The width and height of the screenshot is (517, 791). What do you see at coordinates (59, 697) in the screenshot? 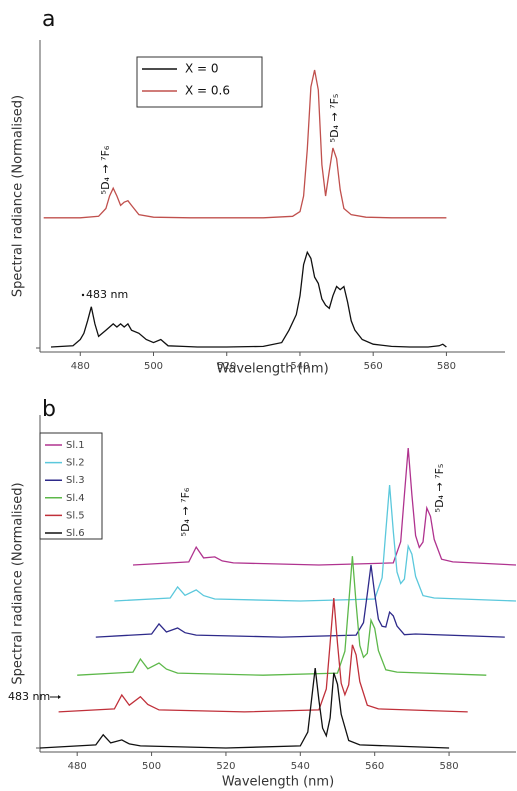
I see `annotation-arrowhead` at bounding box center [59, 697].